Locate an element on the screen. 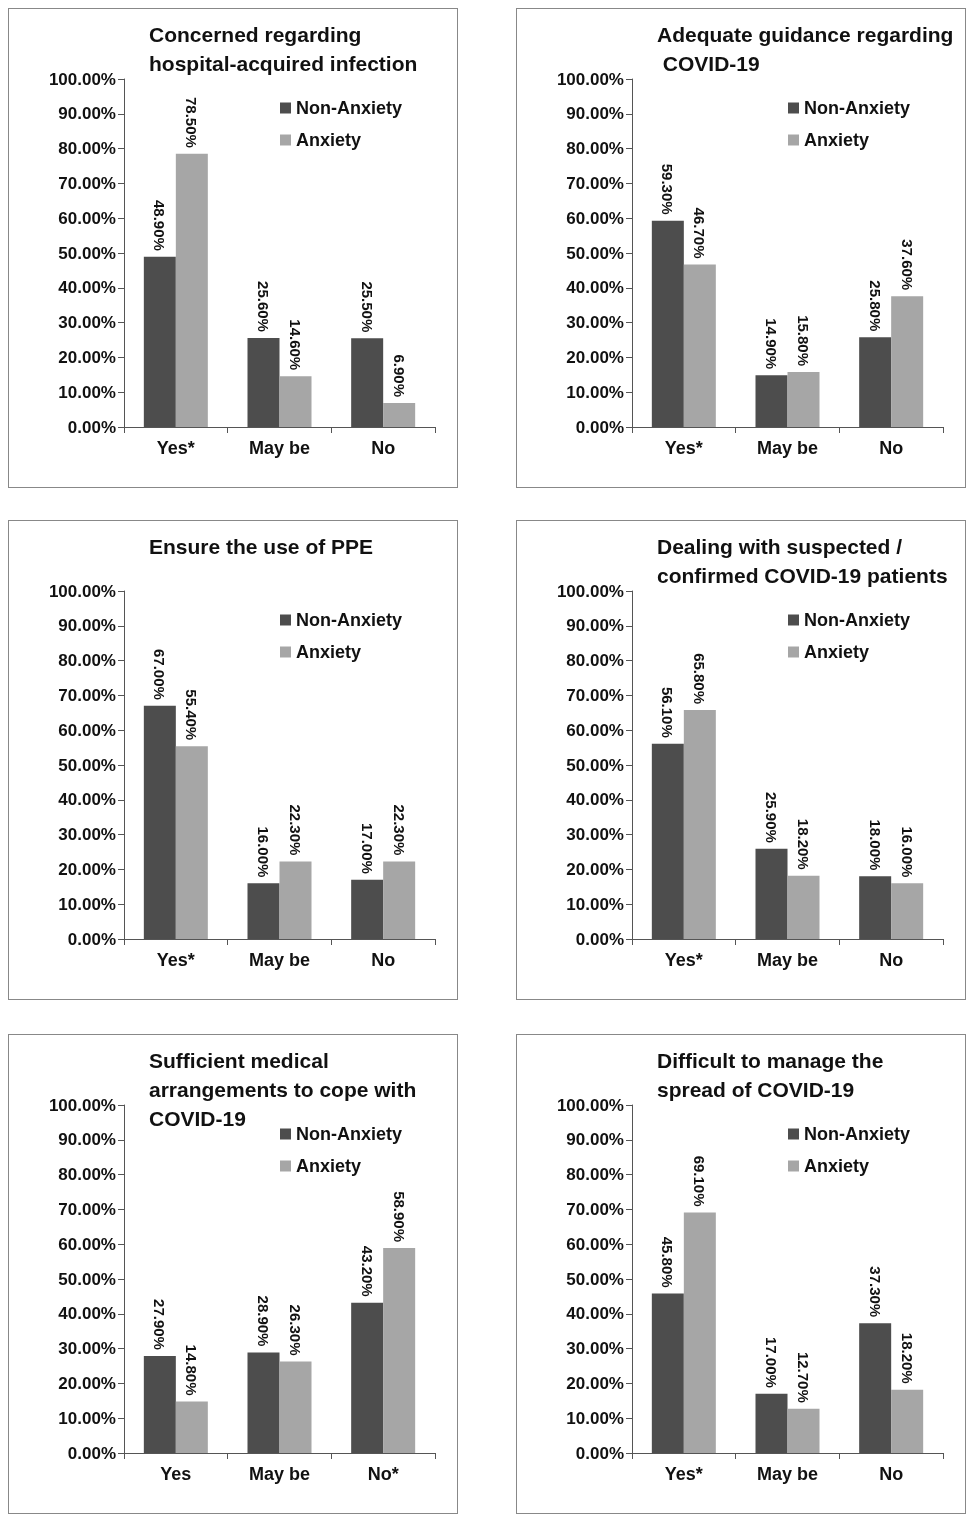 The height and width of the screenshot is (1519, 974). data-label: 56.10% is located at coordinates (668, 712).